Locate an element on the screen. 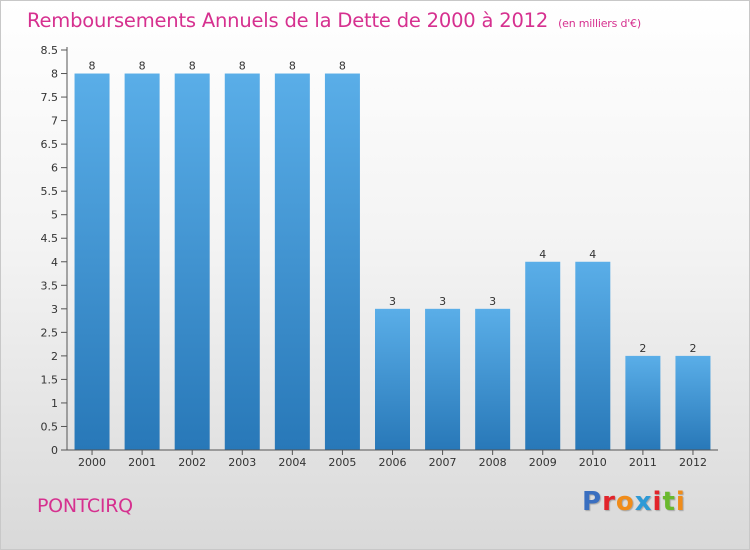 This screenshot has height=550, width=750. x-tick-label: 2002 is located at coordinates (192, 462).